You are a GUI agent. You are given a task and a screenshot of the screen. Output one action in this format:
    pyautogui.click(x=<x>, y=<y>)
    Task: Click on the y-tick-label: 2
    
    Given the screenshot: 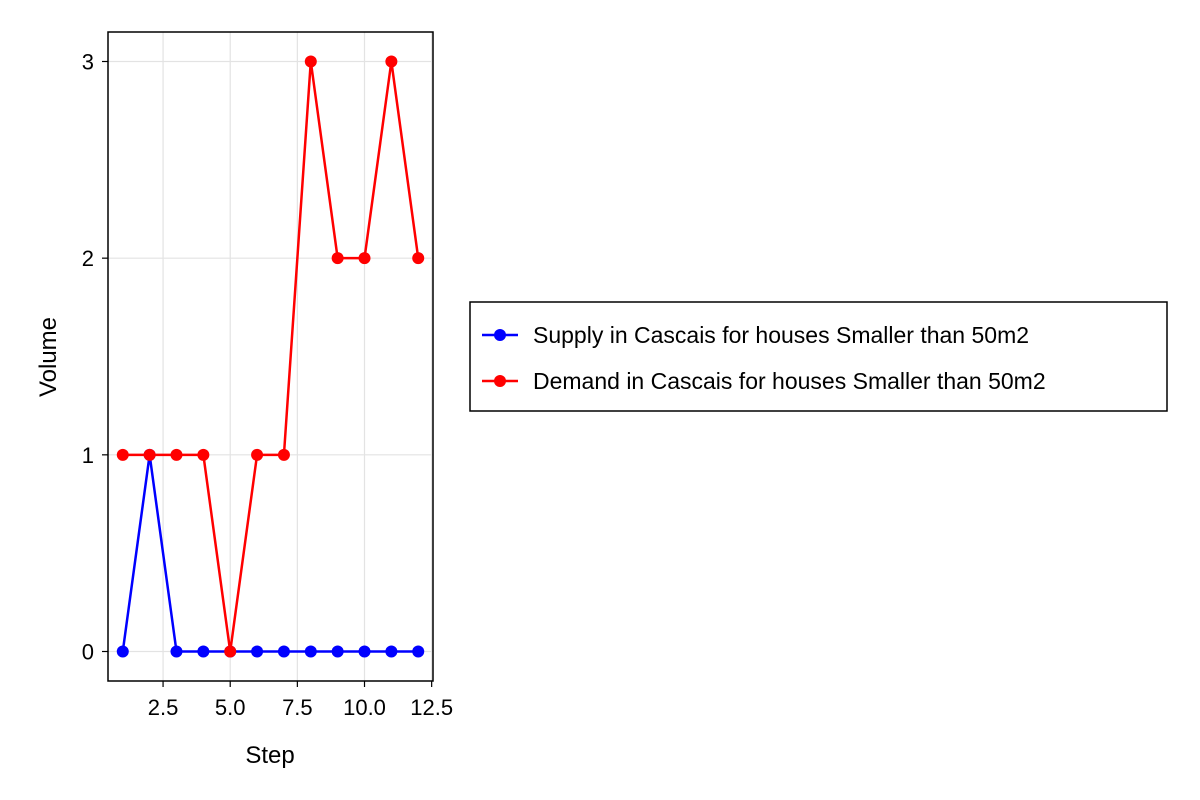 What is the action you would take?
    pyautogui.click(x=88, y=258)
    